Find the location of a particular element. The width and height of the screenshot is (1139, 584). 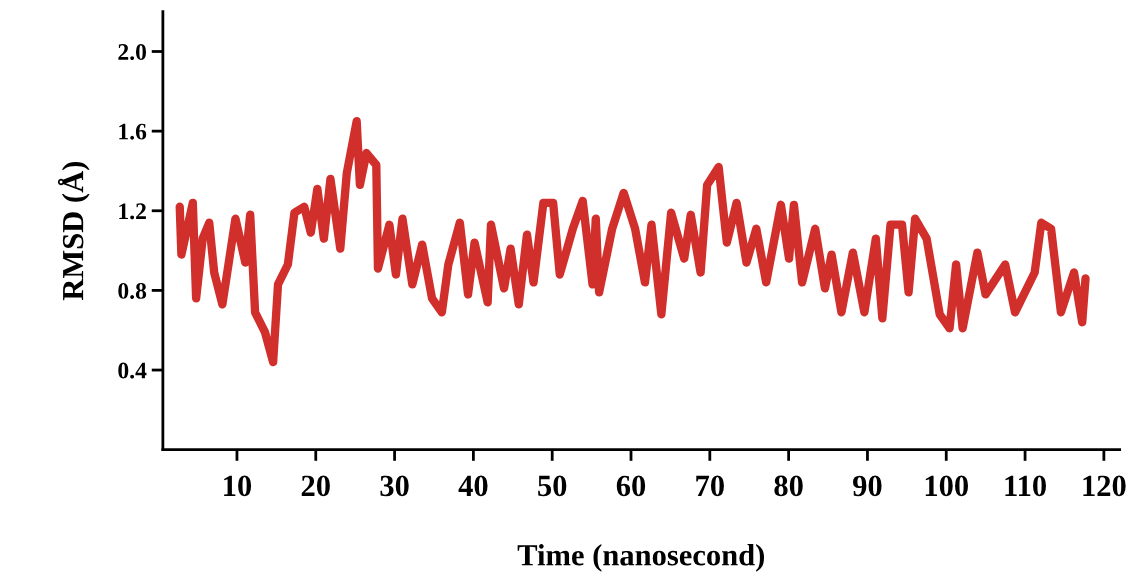

y-tick-label: 0.4 is located at coordinates (132, 370).